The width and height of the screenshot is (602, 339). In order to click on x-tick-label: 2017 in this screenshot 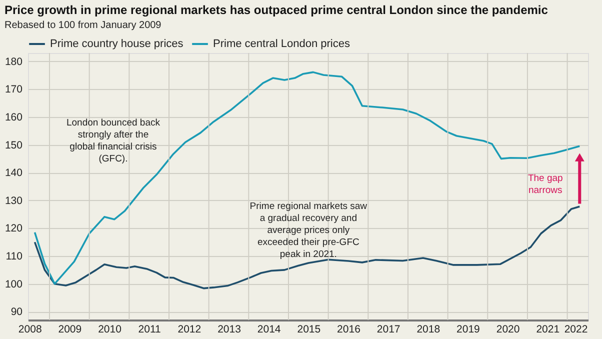, I will do `click(388, 330)`.